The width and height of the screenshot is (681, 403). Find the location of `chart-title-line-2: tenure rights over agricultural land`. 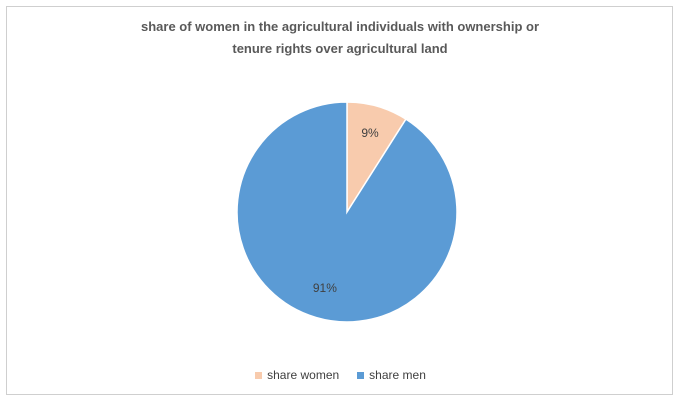

chart-title-line-2: tenure rights over agricultural land is located at coordinates (340, 48).